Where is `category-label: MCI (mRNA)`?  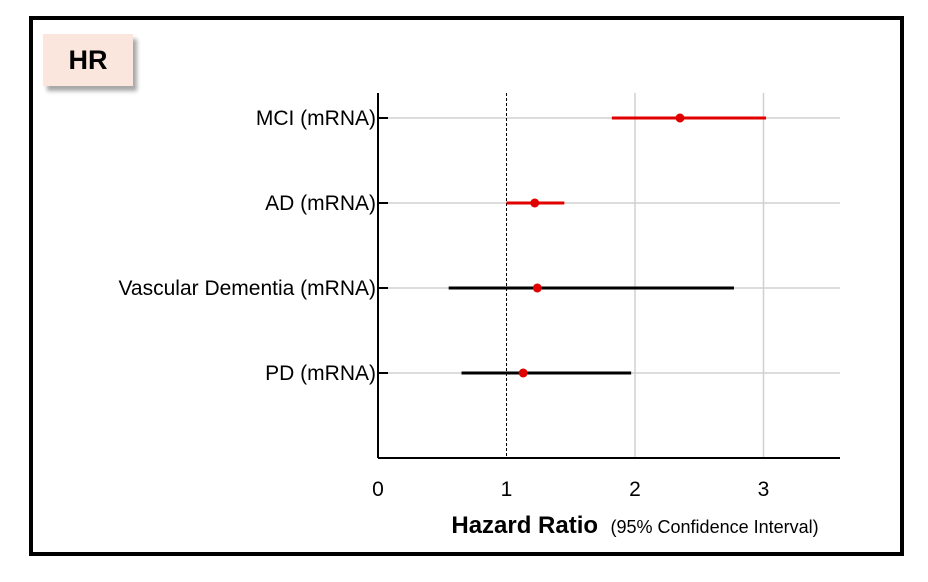 category-label: MCI (mRNA) is located at coordinates (316, 118).